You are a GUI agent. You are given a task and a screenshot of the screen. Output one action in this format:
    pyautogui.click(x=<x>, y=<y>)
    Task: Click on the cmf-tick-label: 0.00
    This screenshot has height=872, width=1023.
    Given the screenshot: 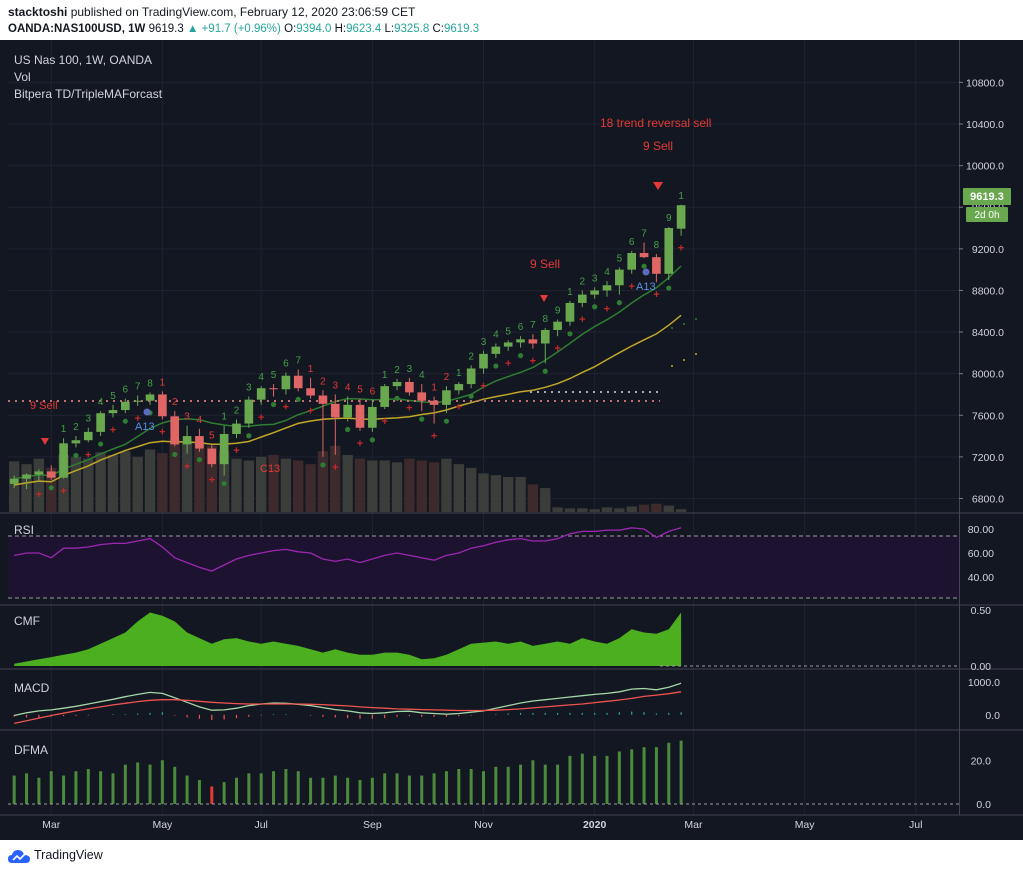 What is the action you would take?
    pyautogui.click(x=981, y=667)
    